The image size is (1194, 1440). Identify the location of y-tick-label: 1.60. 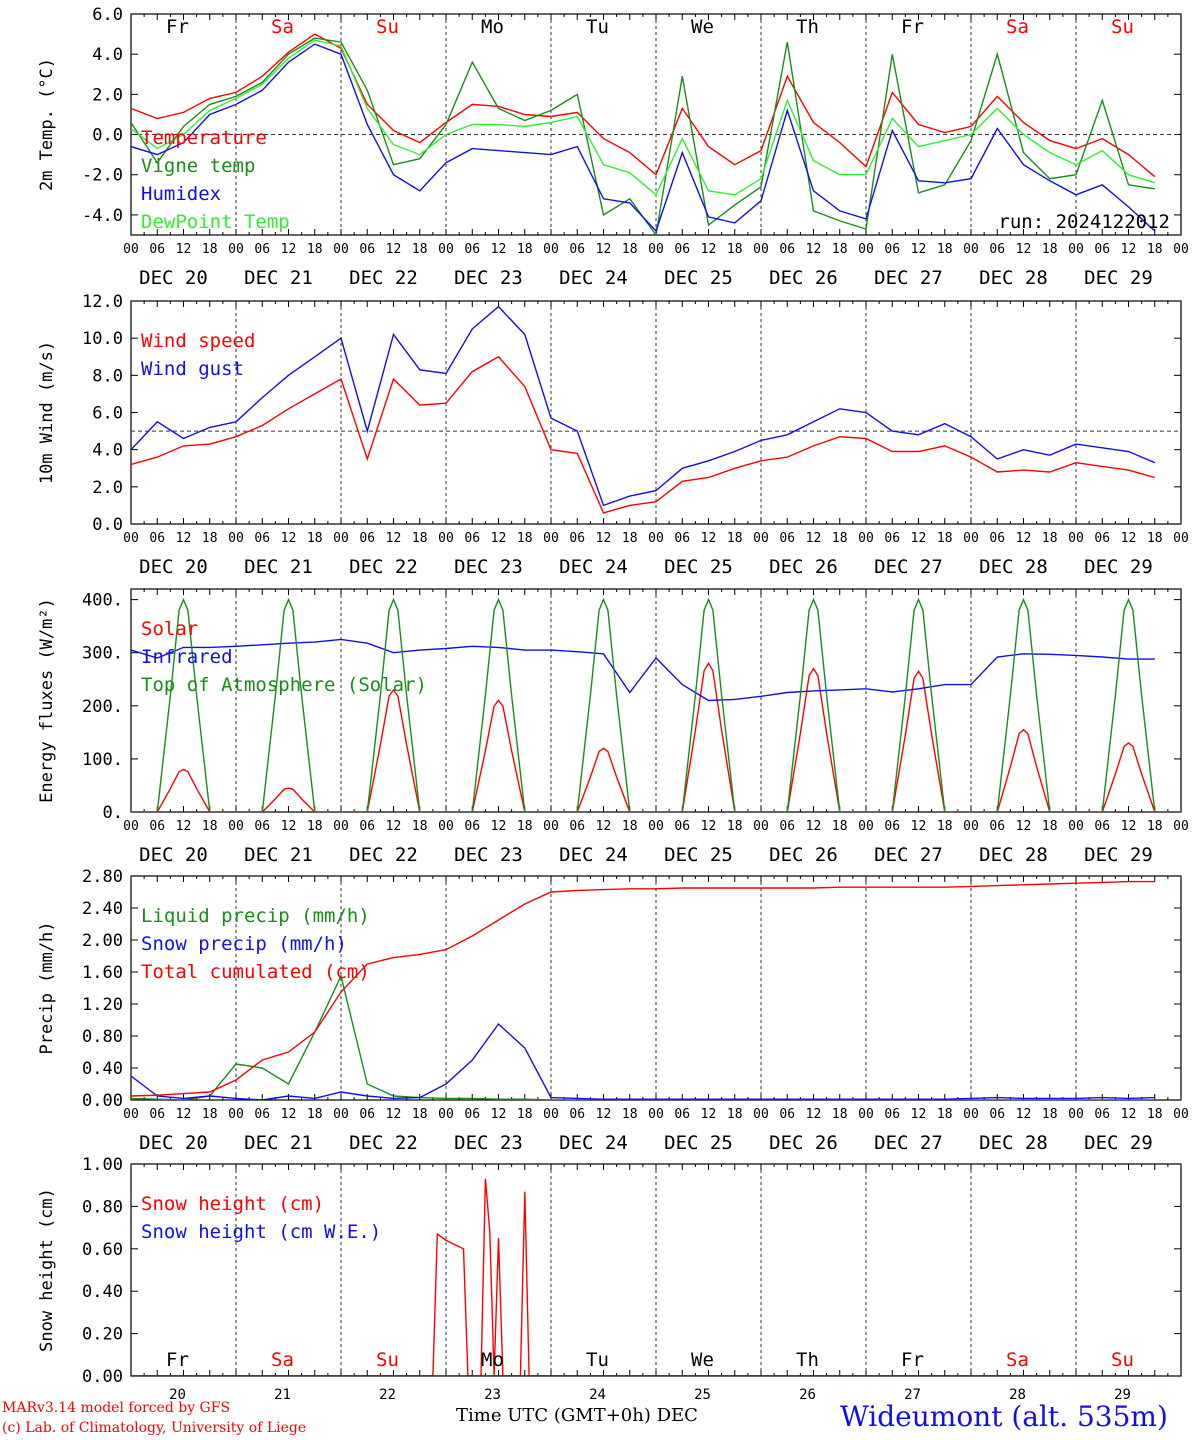
(102, 973).